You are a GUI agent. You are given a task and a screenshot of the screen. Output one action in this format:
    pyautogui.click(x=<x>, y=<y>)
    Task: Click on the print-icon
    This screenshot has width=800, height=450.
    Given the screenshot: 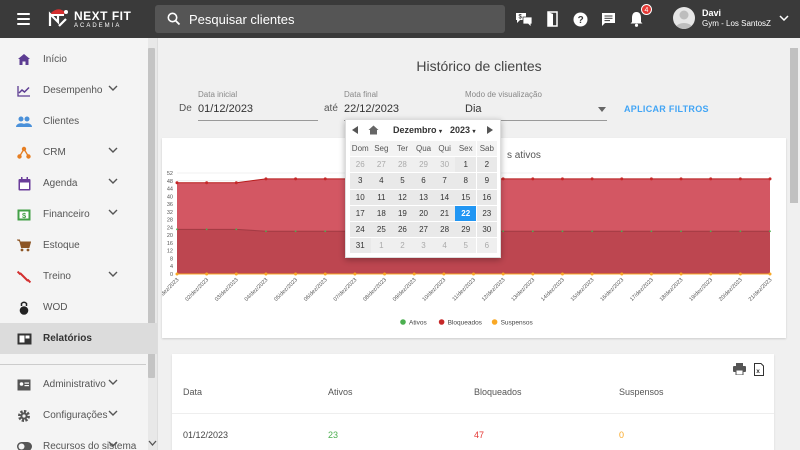 What is the action you would take?
    pyautogui.click(x=739, y=369)
    